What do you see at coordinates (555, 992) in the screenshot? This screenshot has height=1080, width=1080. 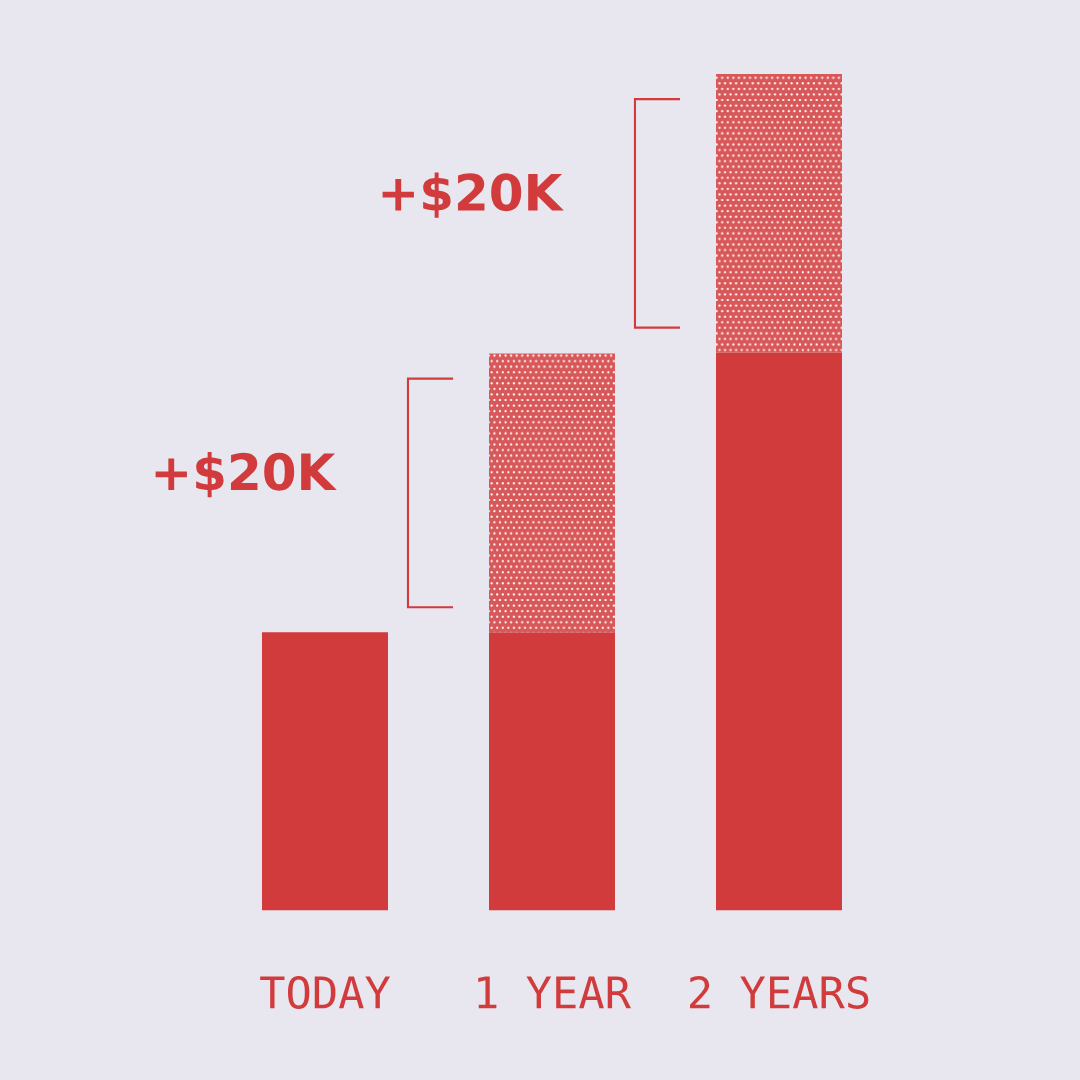 I see `x-tick-label: 1 YEAR` at bounding box center [555, 992].